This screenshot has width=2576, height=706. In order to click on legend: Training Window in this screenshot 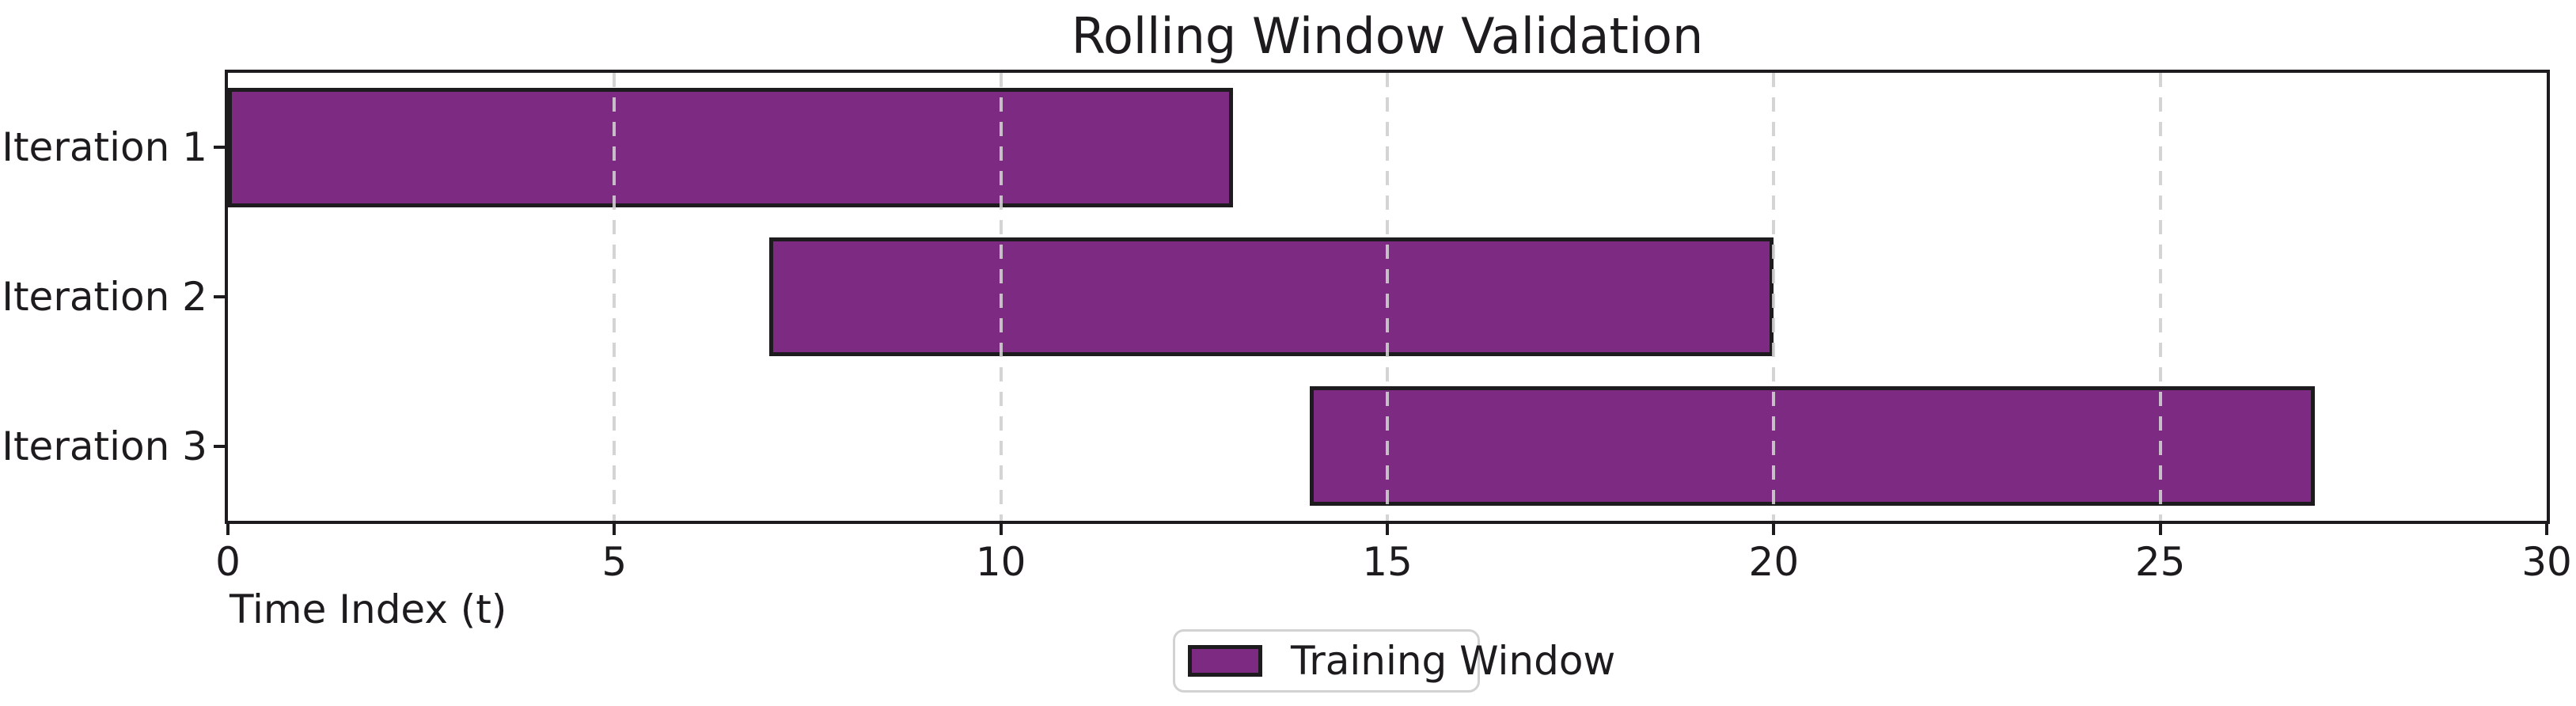, I will do `click(1394, 661)`.